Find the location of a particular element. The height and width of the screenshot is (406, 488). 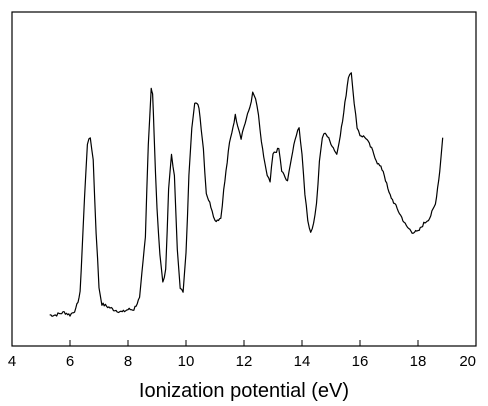

x-tick-label: 12 is located at coordinates (244, 361).